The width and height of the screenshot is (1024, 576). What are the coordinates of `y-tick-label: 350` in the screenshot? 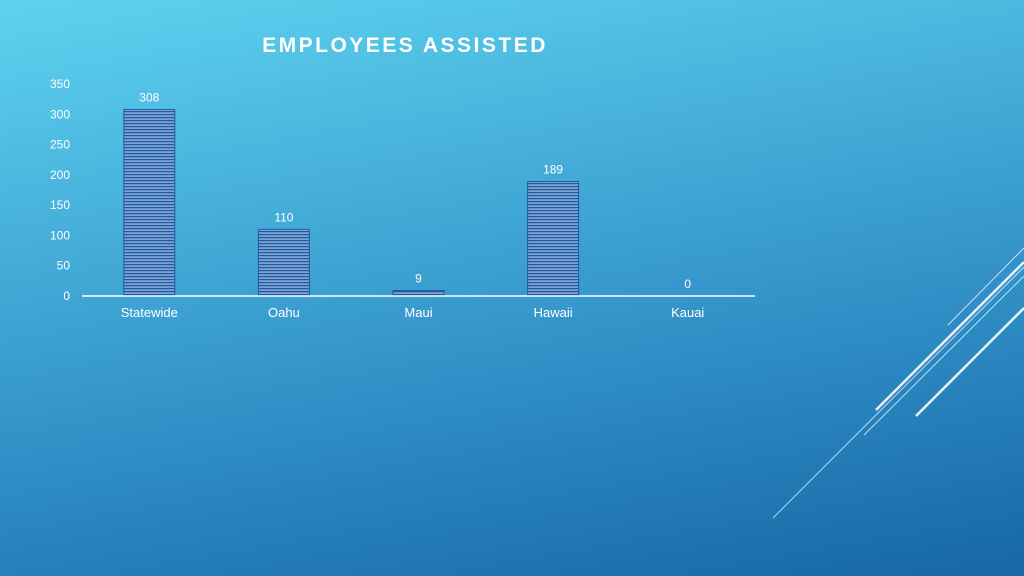 It's located at (60, 84).